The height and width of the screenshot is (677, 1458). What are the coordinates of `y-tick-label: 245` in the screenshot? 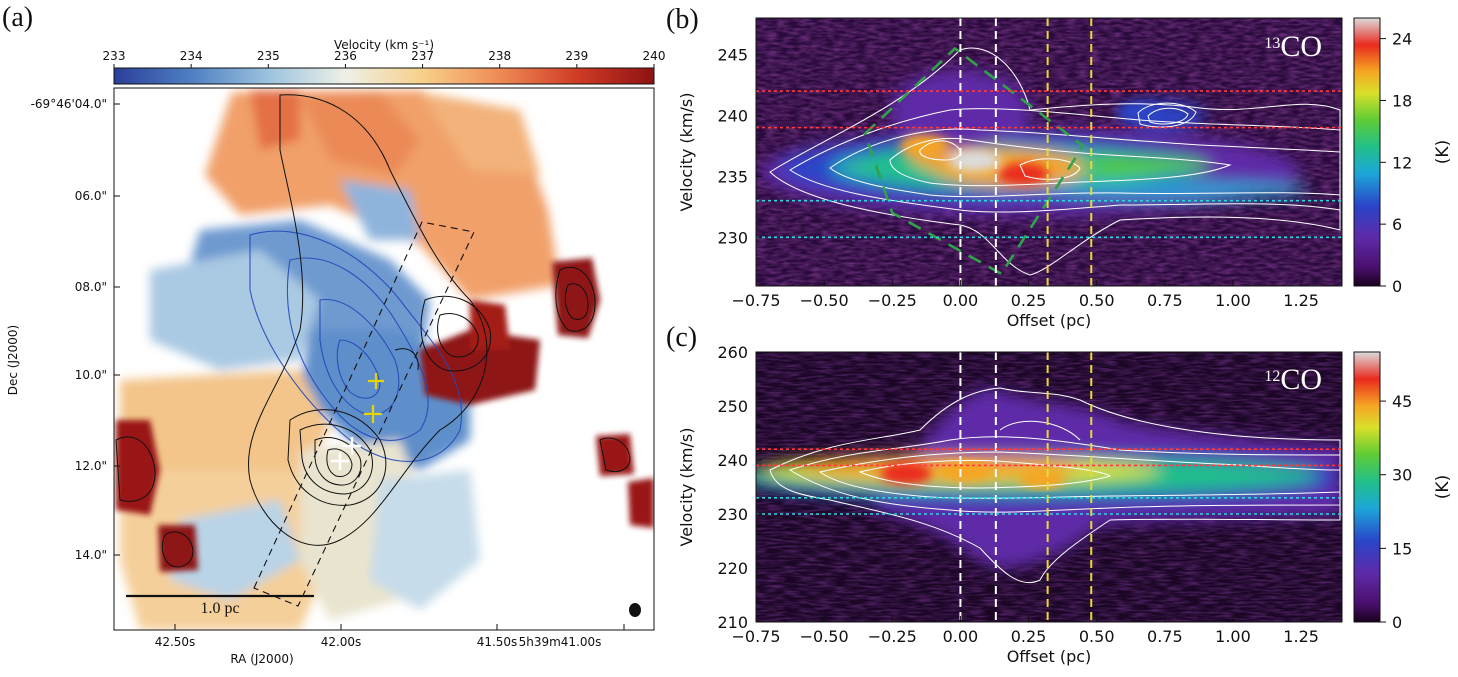 It's located at (732, 55).